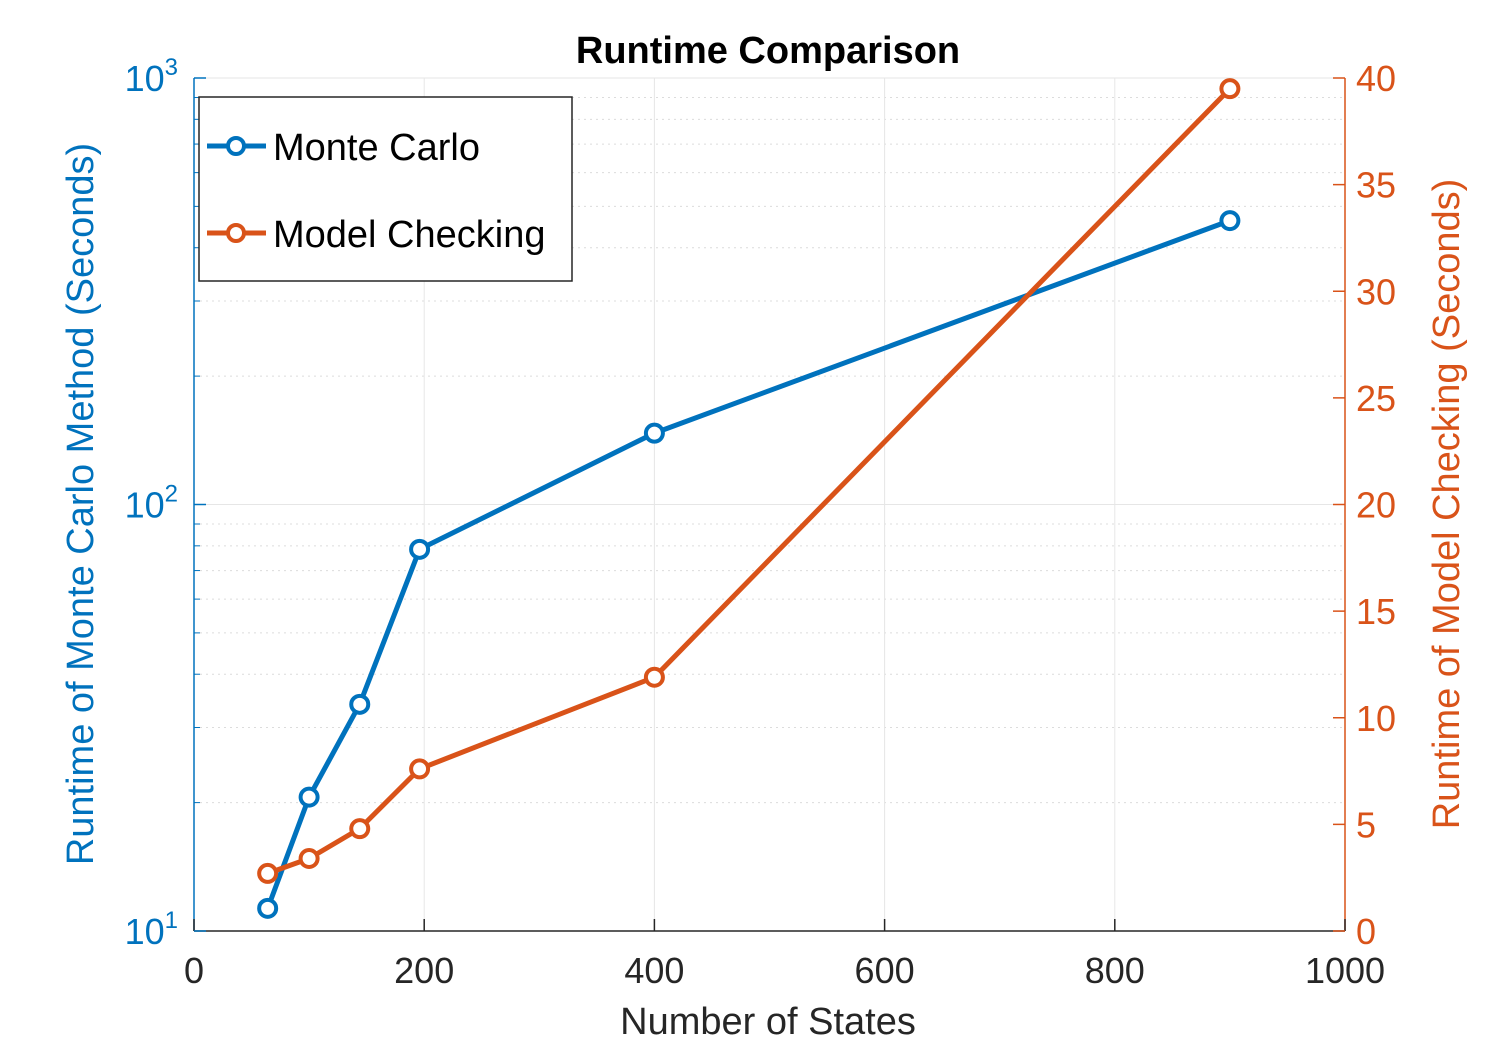 The image size is (1486, 1046). I want to click on y-right-tick-label: 30, so click(1376, 291).